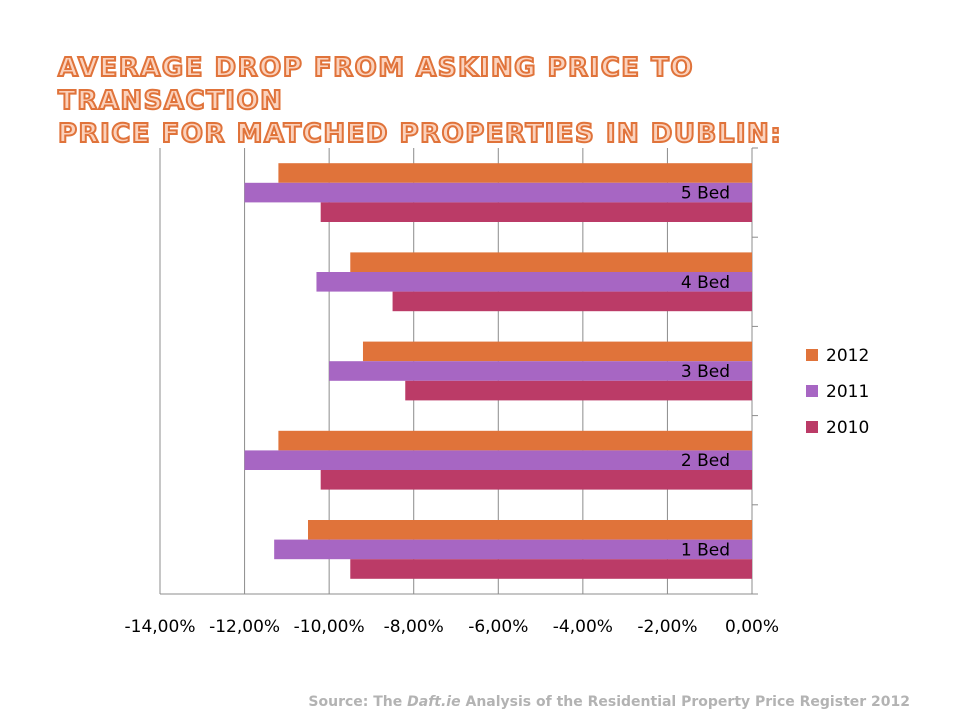 The width and height of the screenshot is (960, 720). Describe the element at coordinates (536, 480) in the screenshot. I see `bar-2010-2-bed` at that location.